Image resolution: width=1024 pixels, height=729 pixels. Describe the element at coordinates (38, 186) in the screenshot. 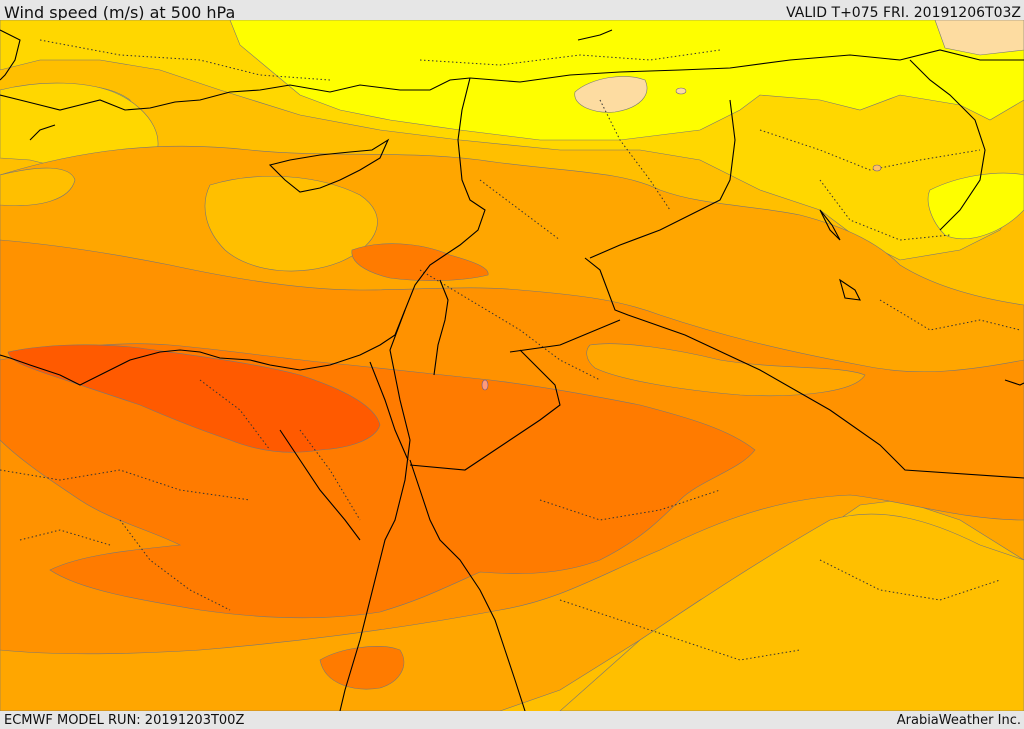

I see `field-amber-west` at that location.